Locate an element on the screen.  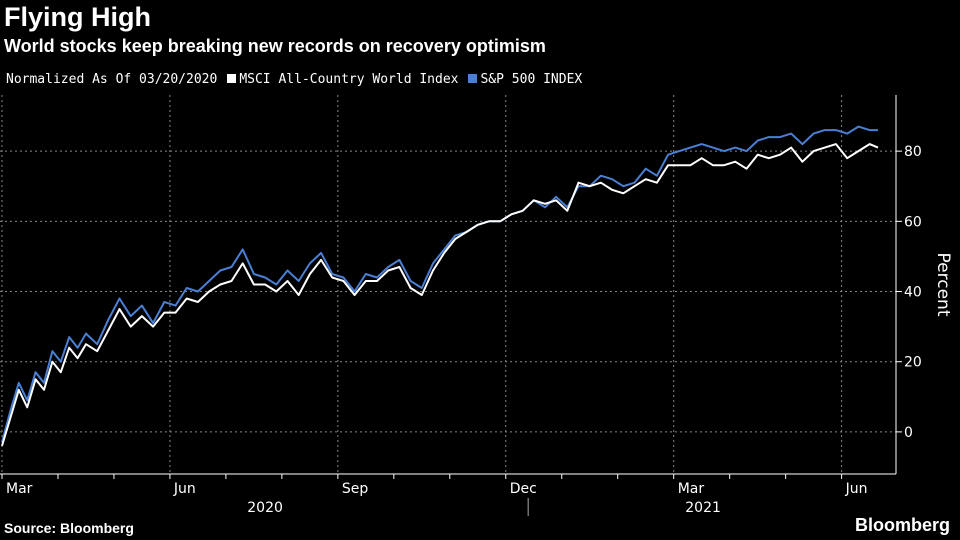
x-tick-label: Dec is located at coordinates (523, 489).